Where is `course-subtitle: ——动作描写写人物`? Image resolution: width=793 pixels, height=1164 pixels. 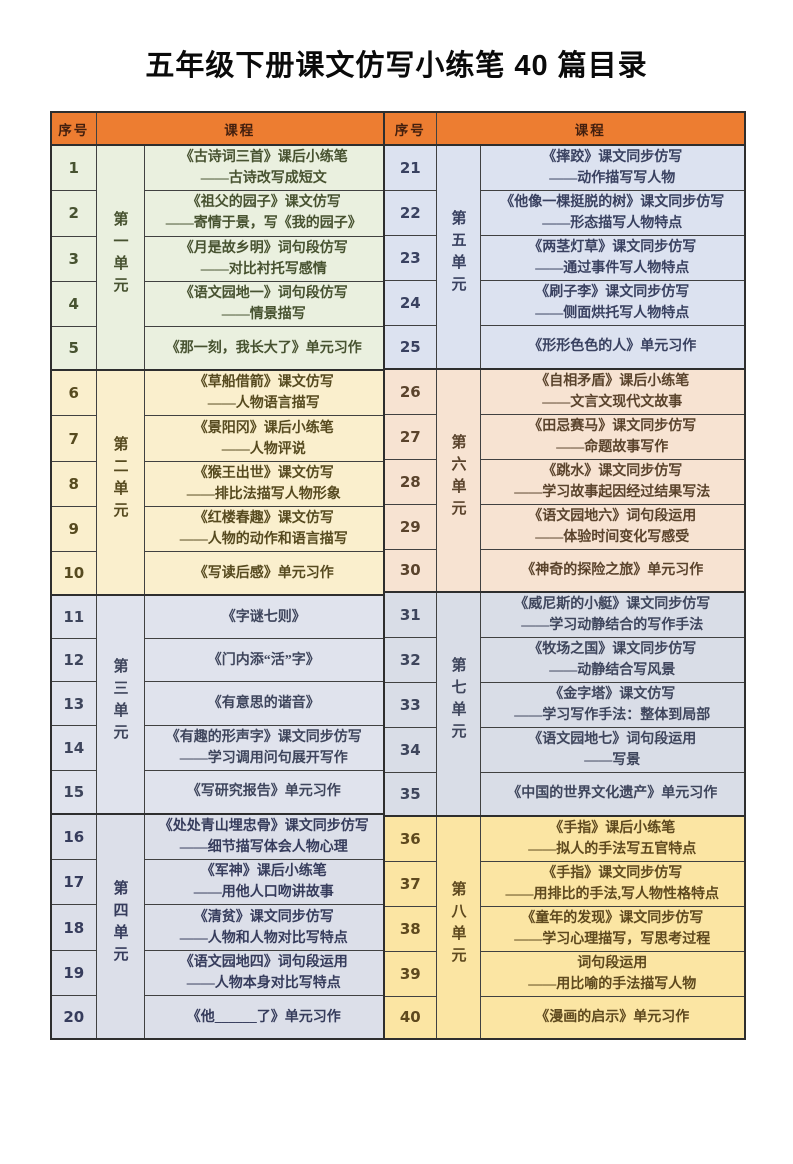
course-subtitle: ——动作描写写人物 is located at coordinates (612, 178).